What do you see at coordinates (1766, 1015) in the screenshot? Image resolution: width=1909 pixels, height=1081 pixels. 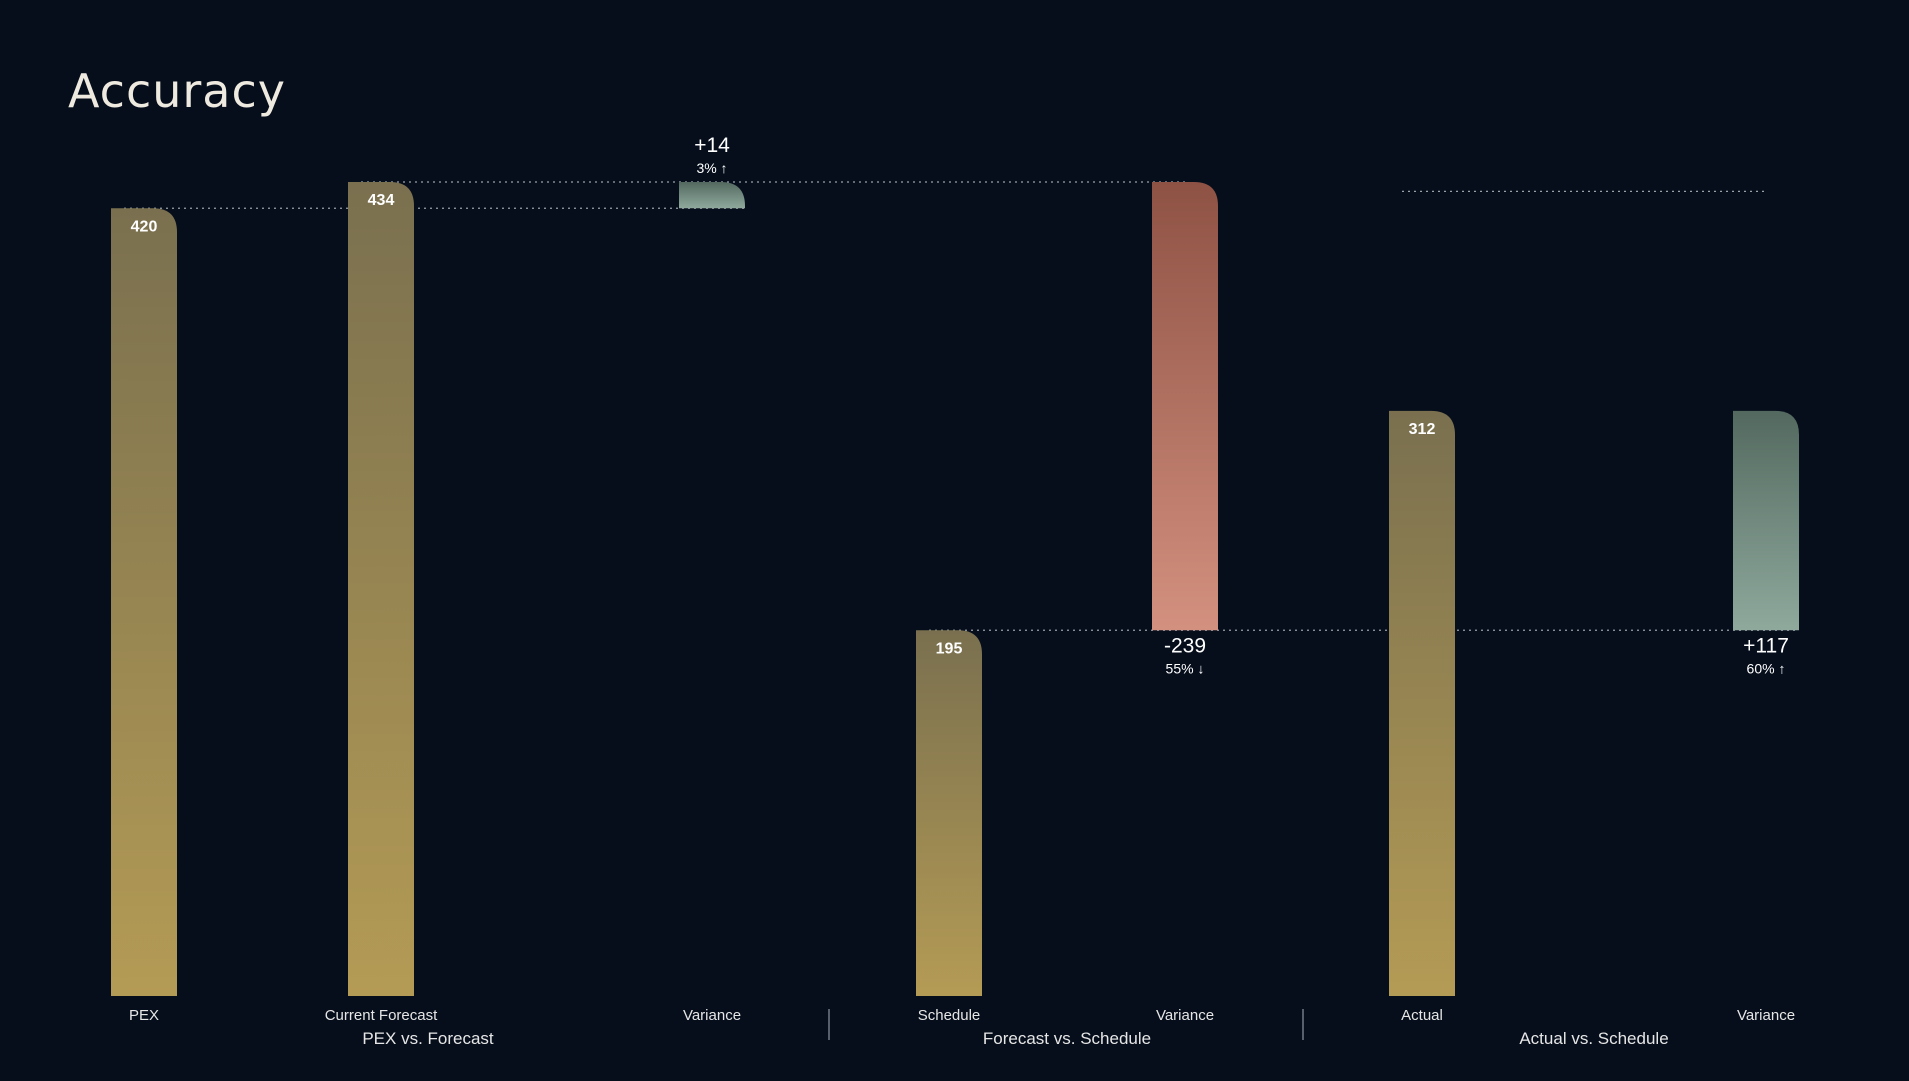 I see `bar-variance-actual-schedule-category-label: Variance` at bounding box center [1766, 1015].